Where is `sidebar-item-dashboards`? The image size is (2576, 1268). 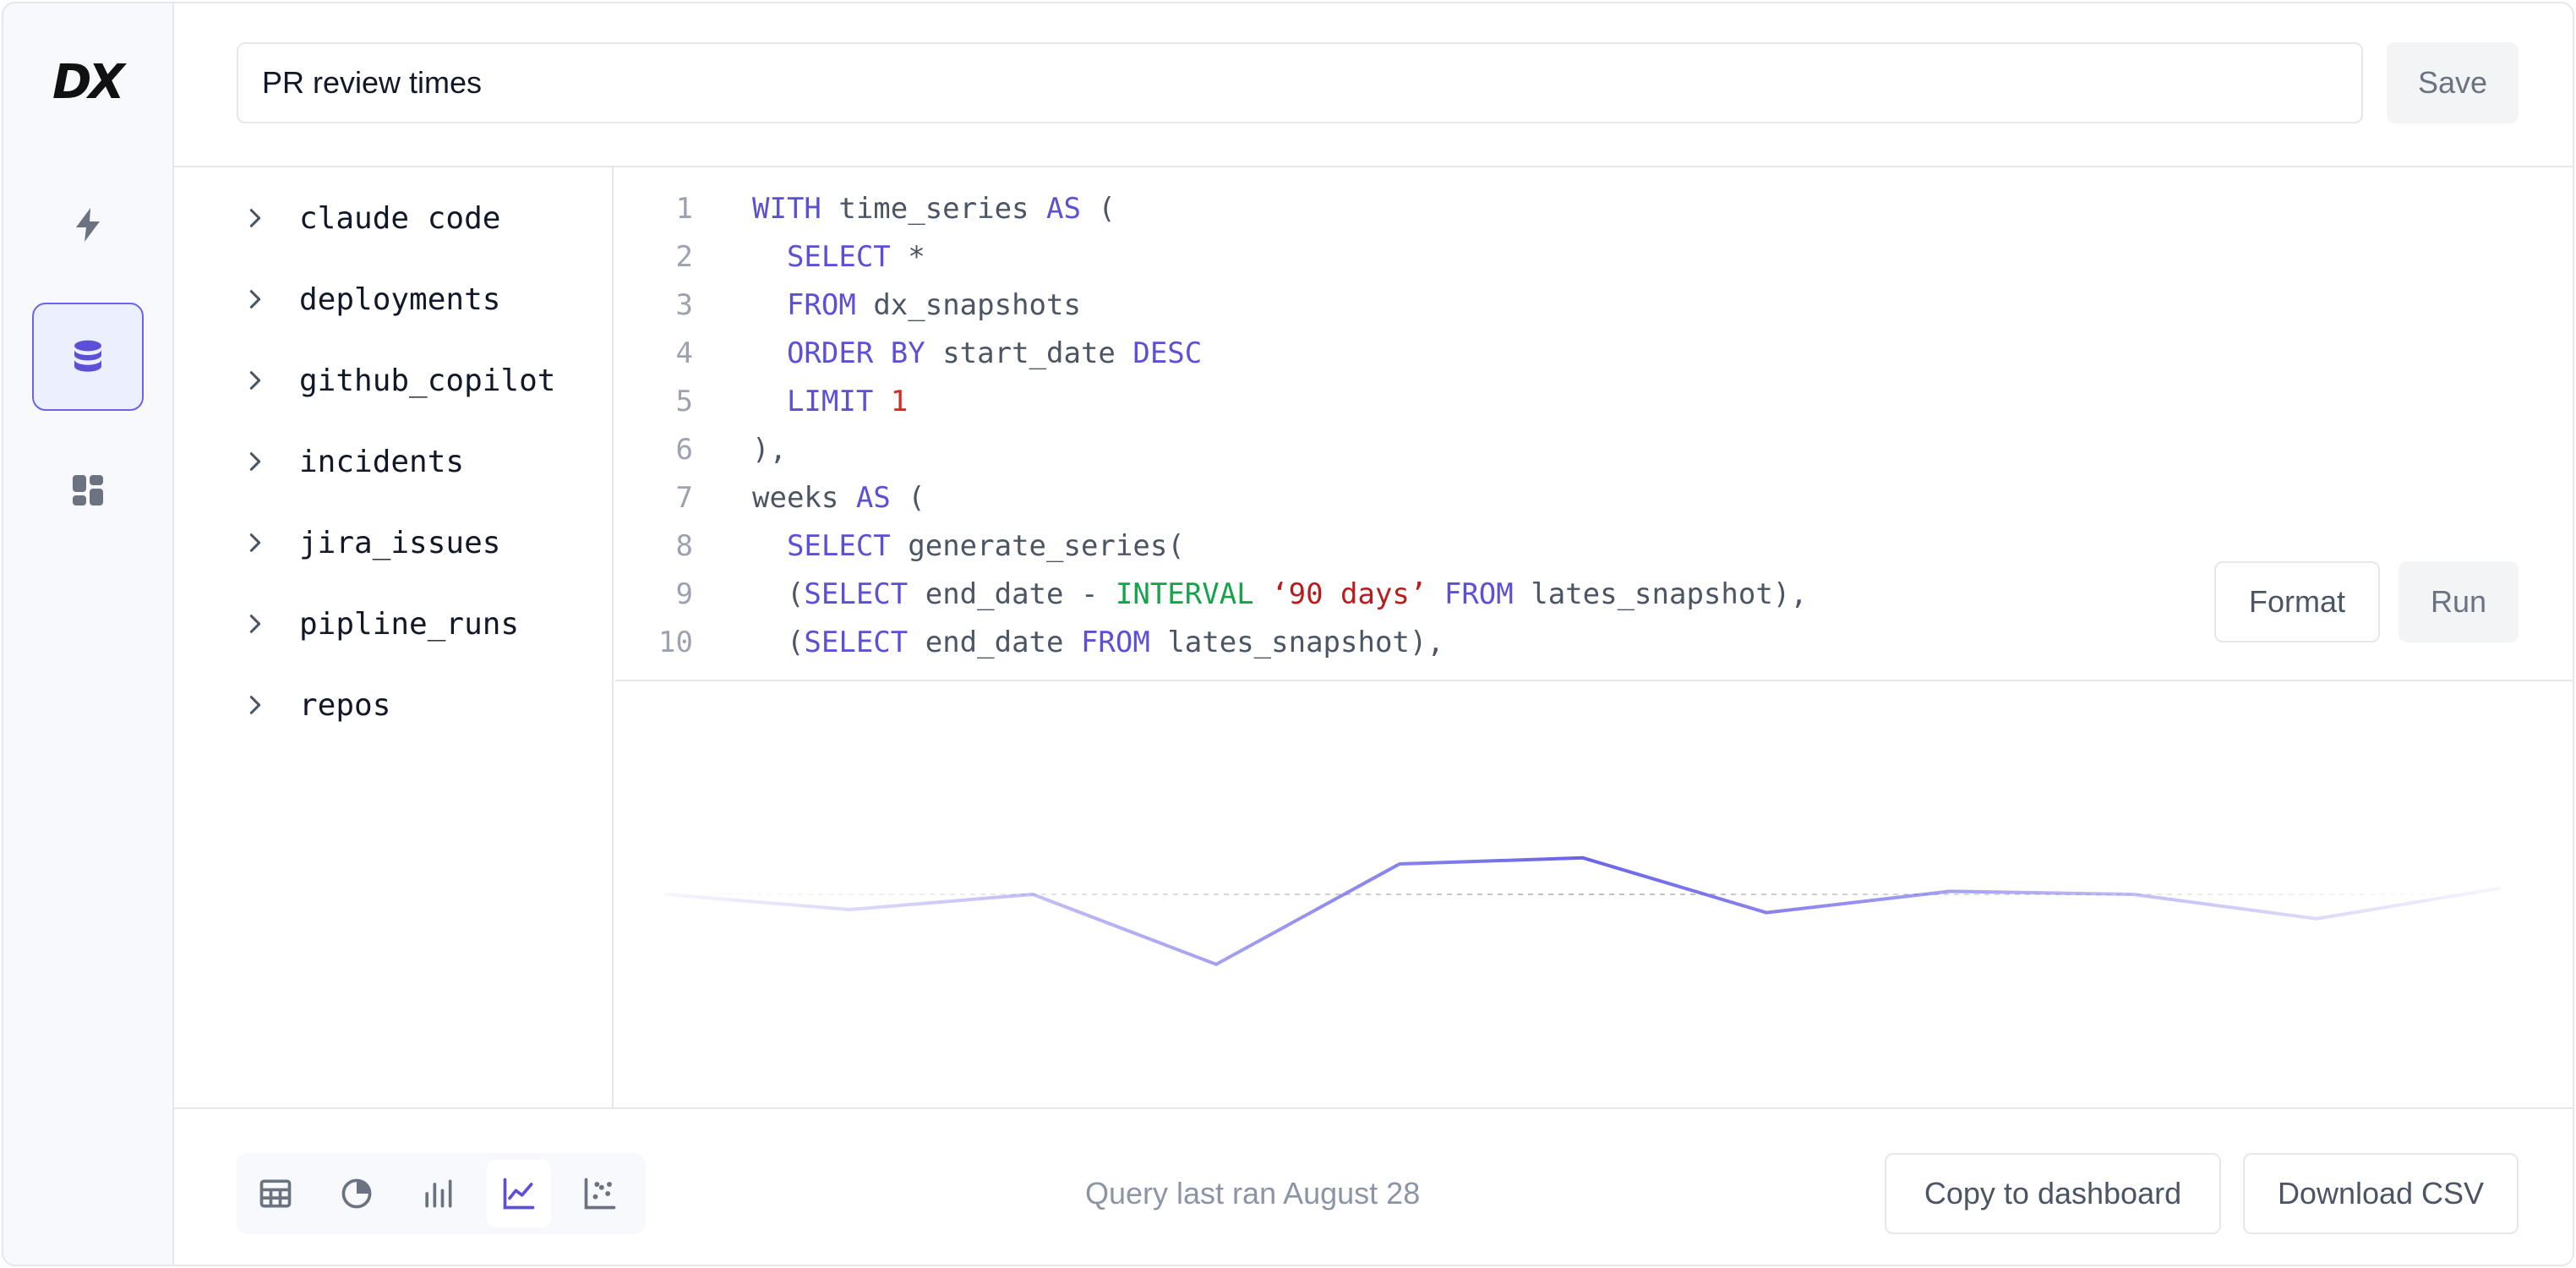
sidebar-item-dashboards is located at coordinates (88, 490).